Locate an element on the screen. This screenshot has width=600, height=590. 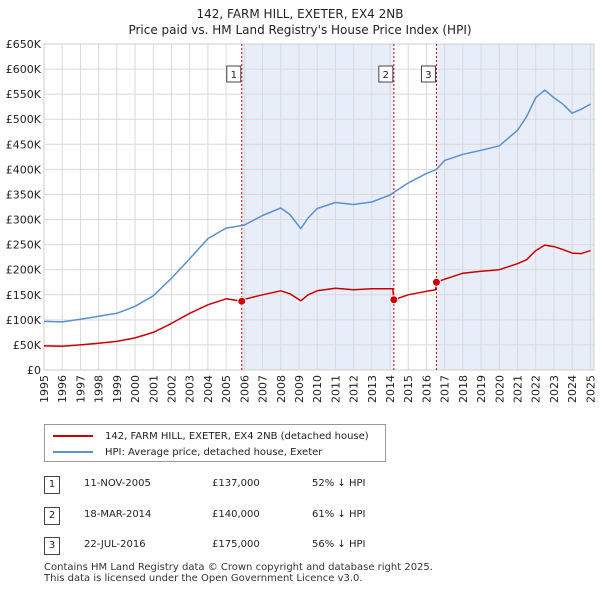
sale-row: 3 22-JUL-2016 £175,000 56% ↓ HPI is located at coordinates (220, 547).